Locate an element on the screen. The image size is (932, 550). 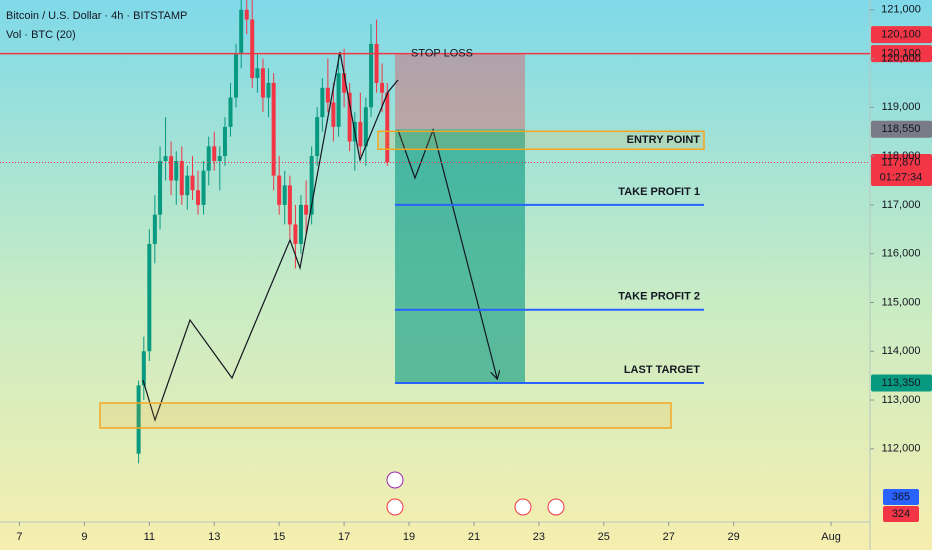
x-tick-label: 23 is located at coordinates (539, 537).